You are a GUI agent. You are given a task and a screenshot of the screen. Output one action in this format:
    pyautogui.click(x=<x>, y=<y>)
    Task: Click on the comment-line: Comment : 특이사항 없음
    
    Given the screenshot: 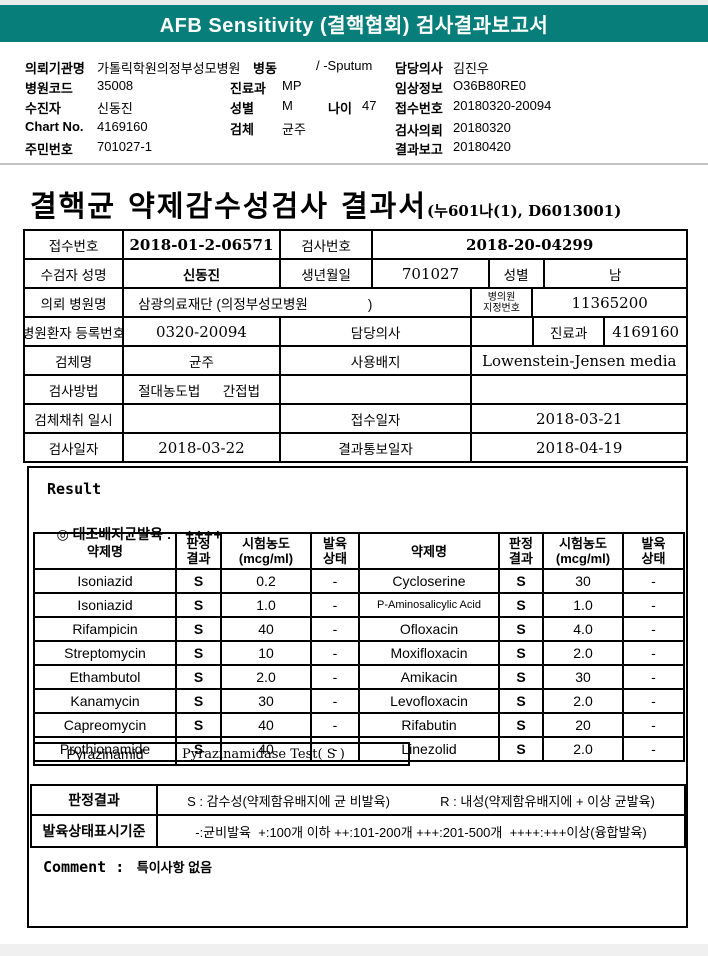 What is the action you would take?
    pyautogui.click(x=127, y=867)
    